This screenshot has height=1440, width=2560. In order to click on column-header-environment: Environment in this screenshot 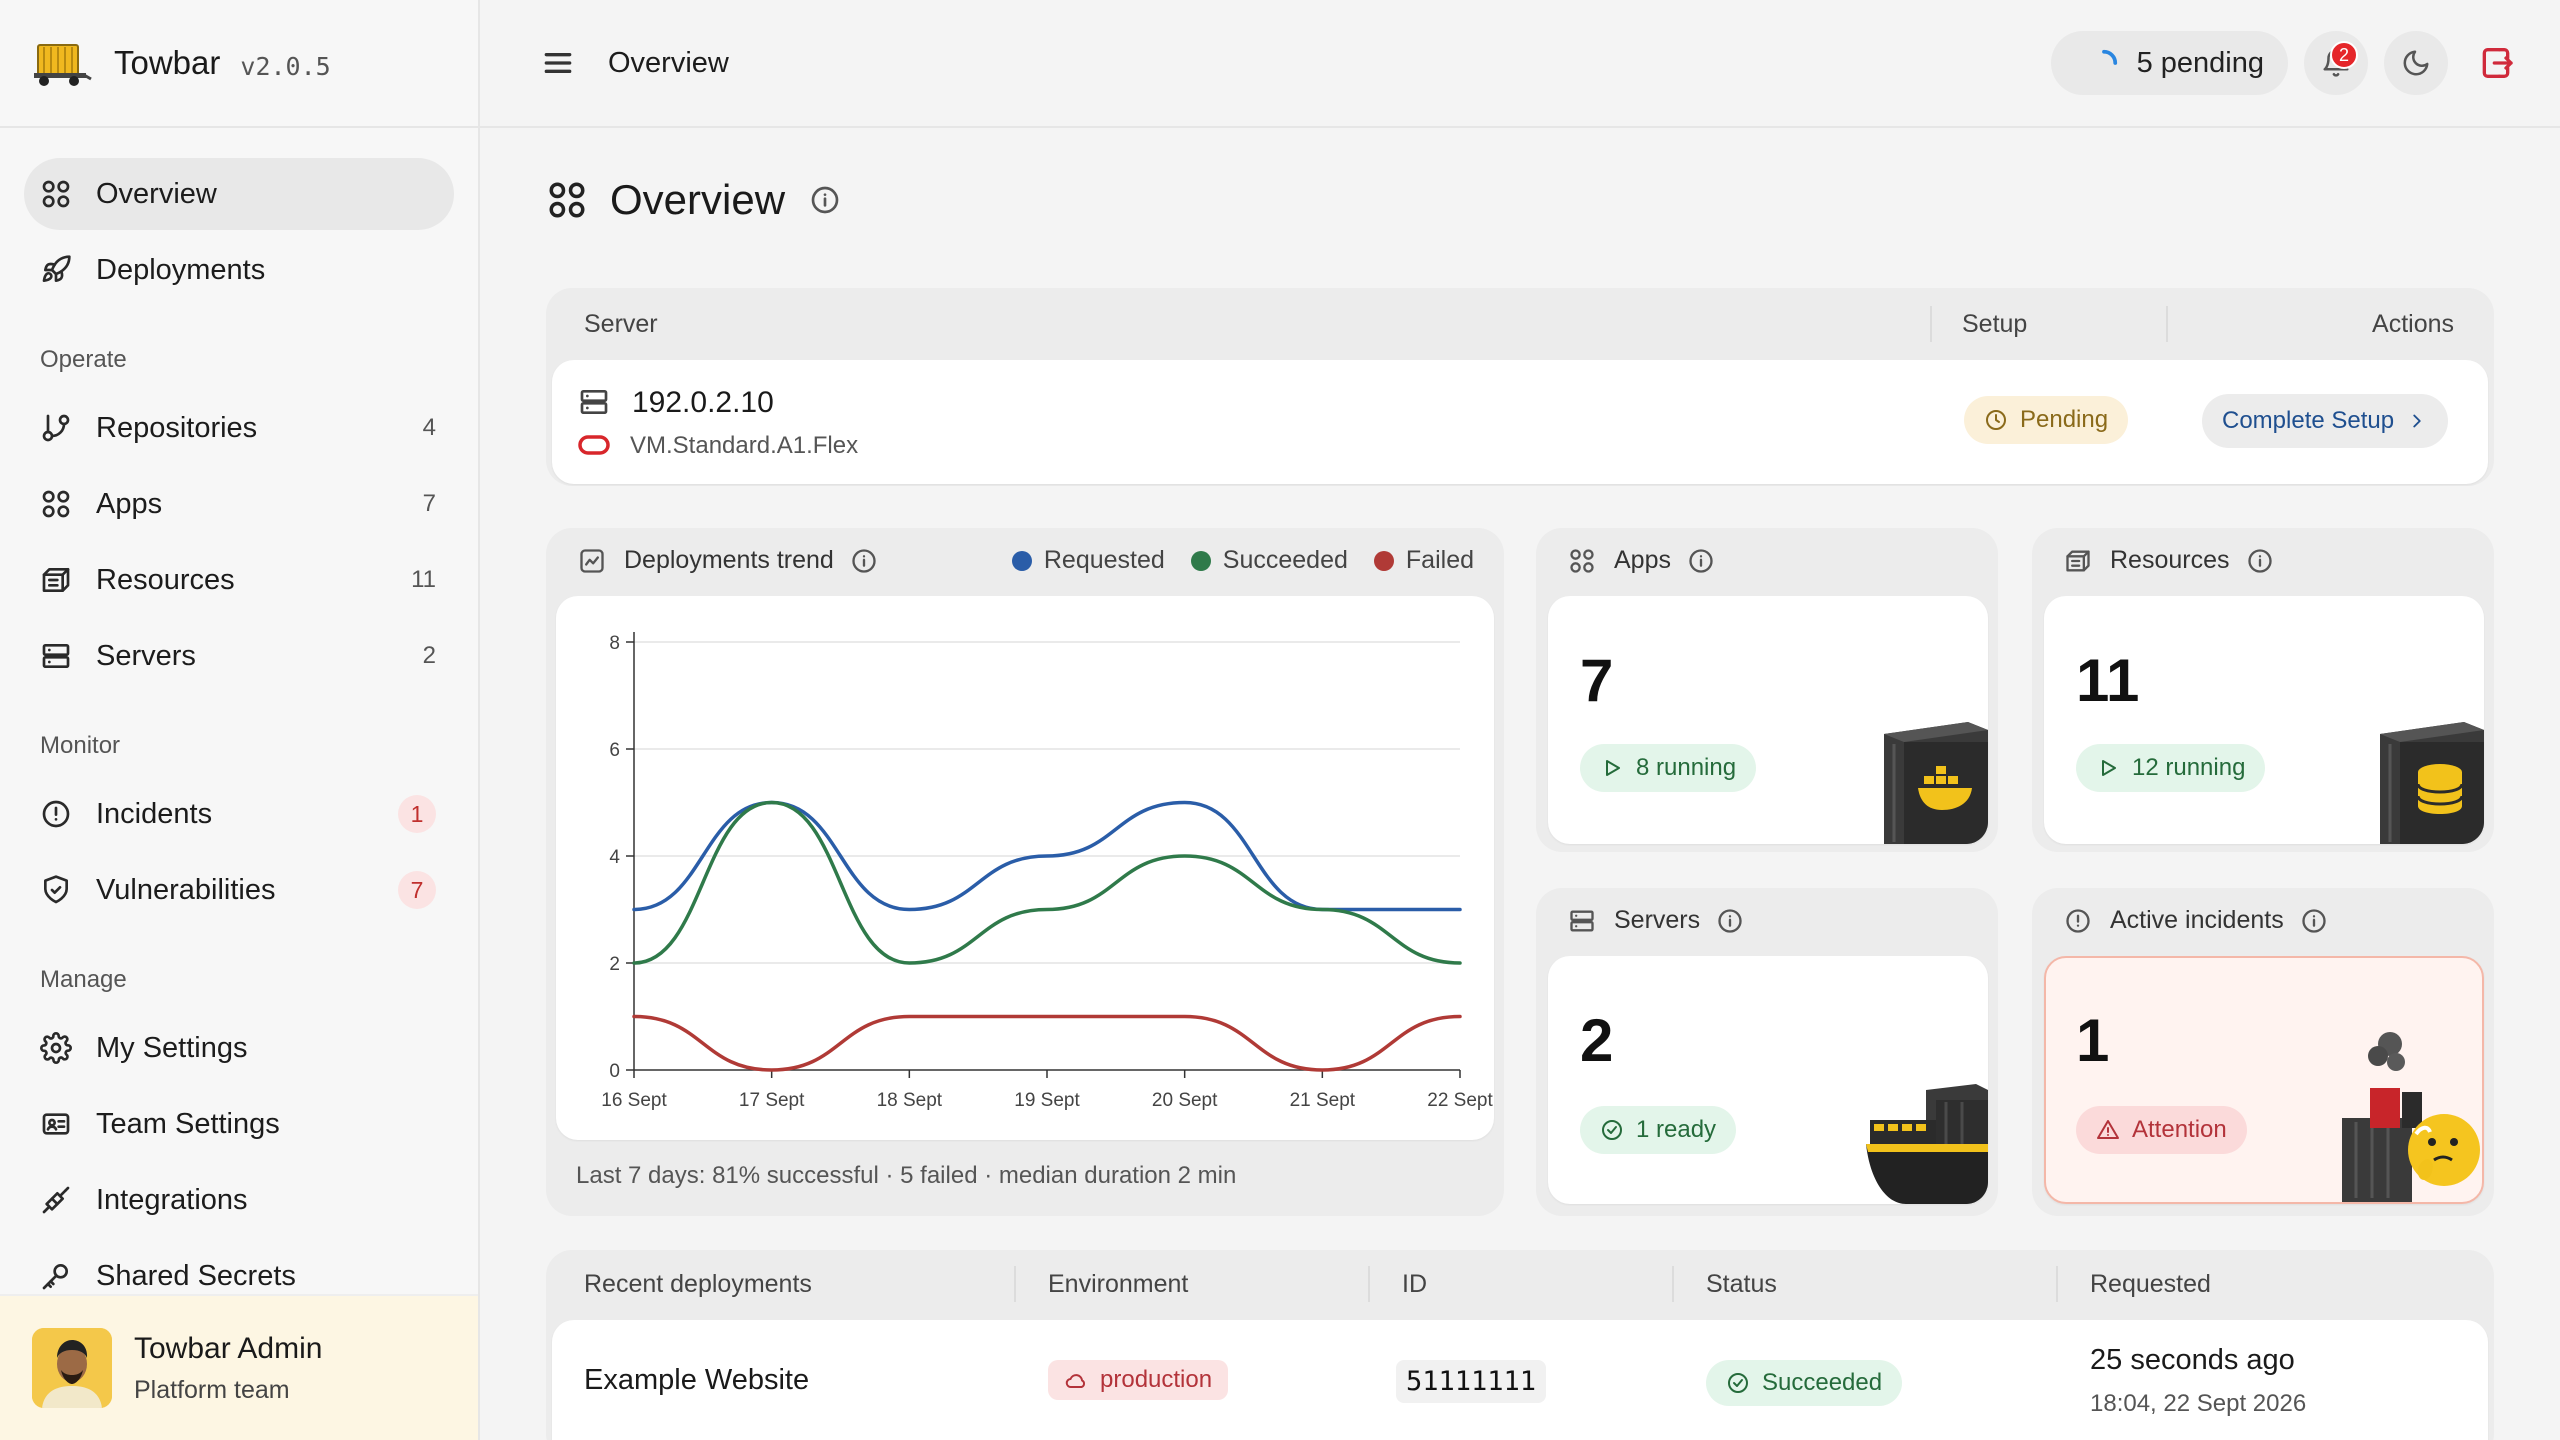, I will do `click(1118, 1284)`.